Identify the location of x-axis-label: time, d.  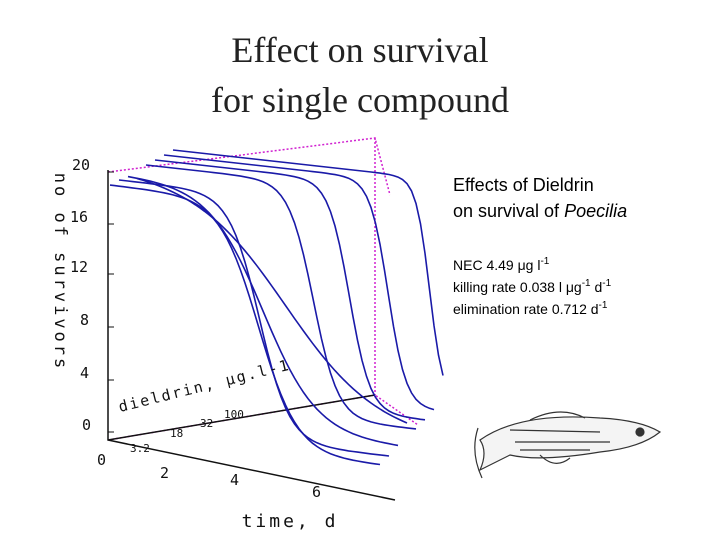
(290, 521).